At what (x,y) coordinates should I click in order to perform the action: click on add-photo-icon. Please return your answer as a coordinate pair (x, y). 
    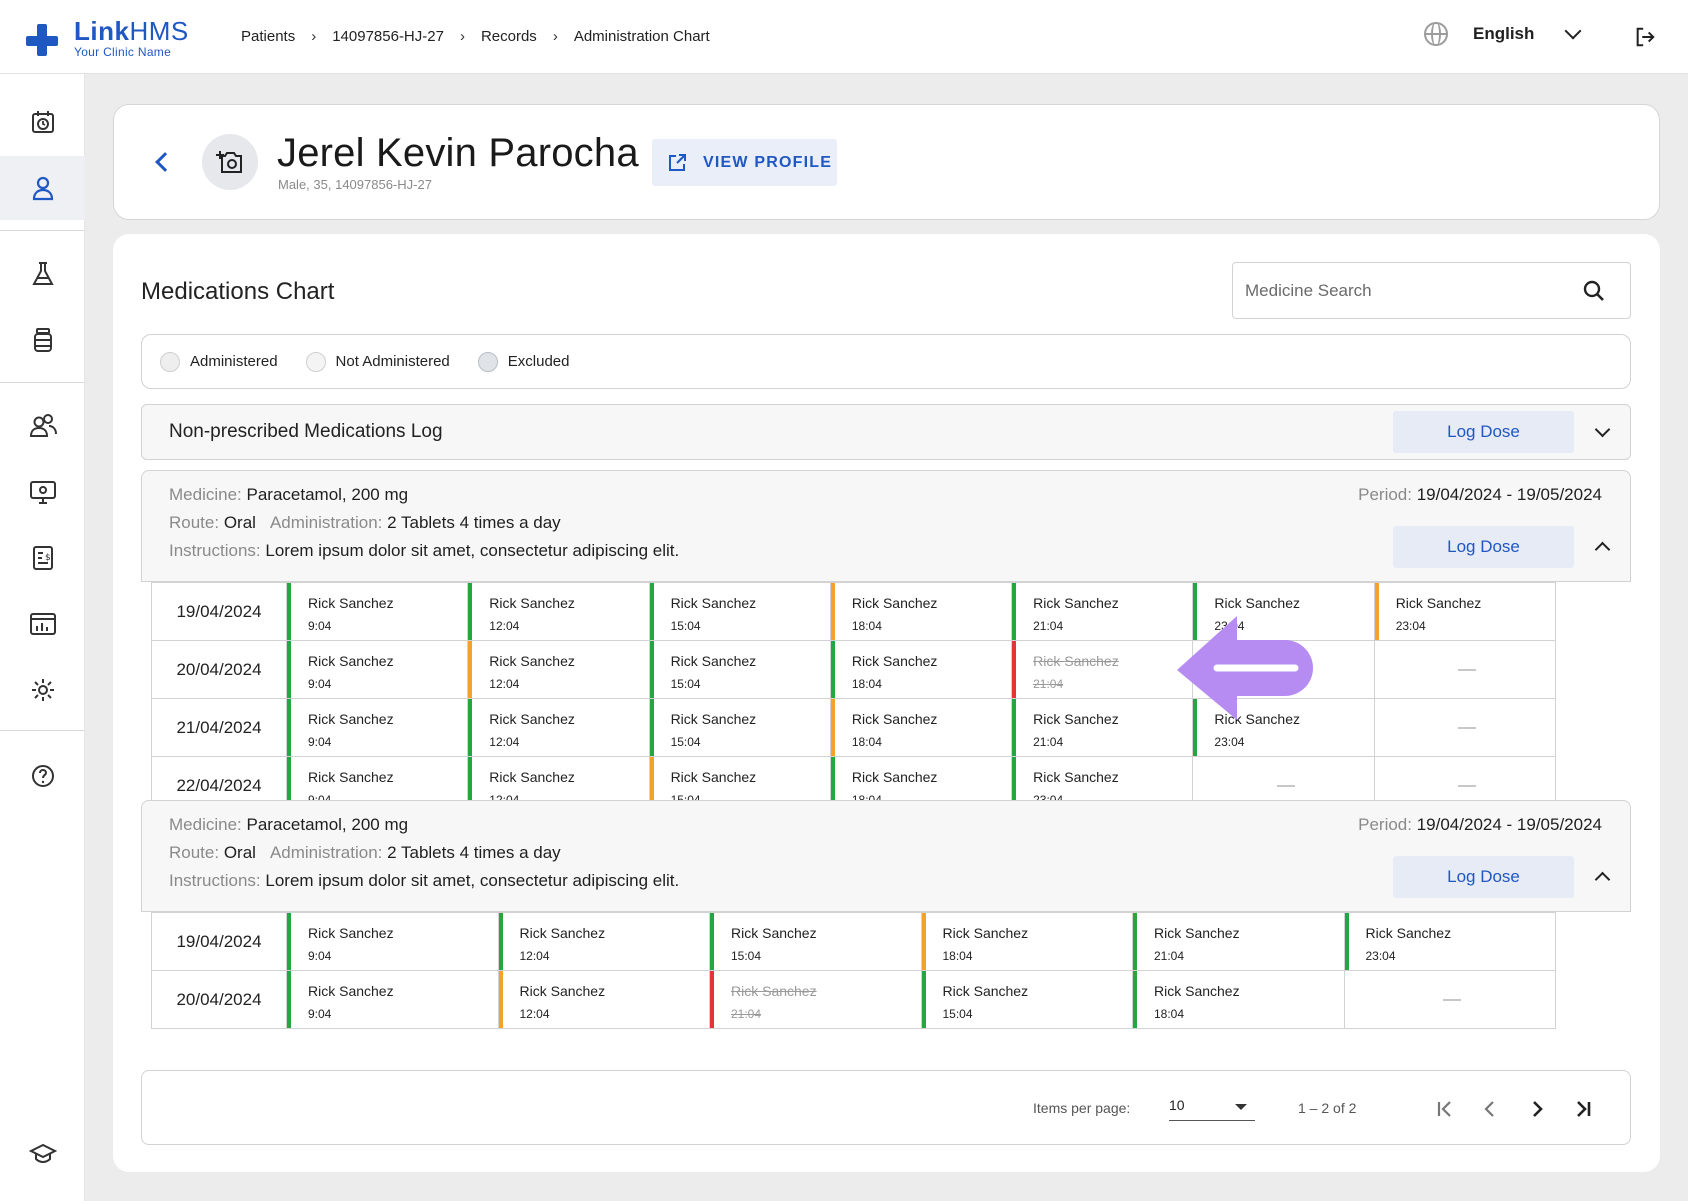
    Looking at the image, I should click on (229, 162).